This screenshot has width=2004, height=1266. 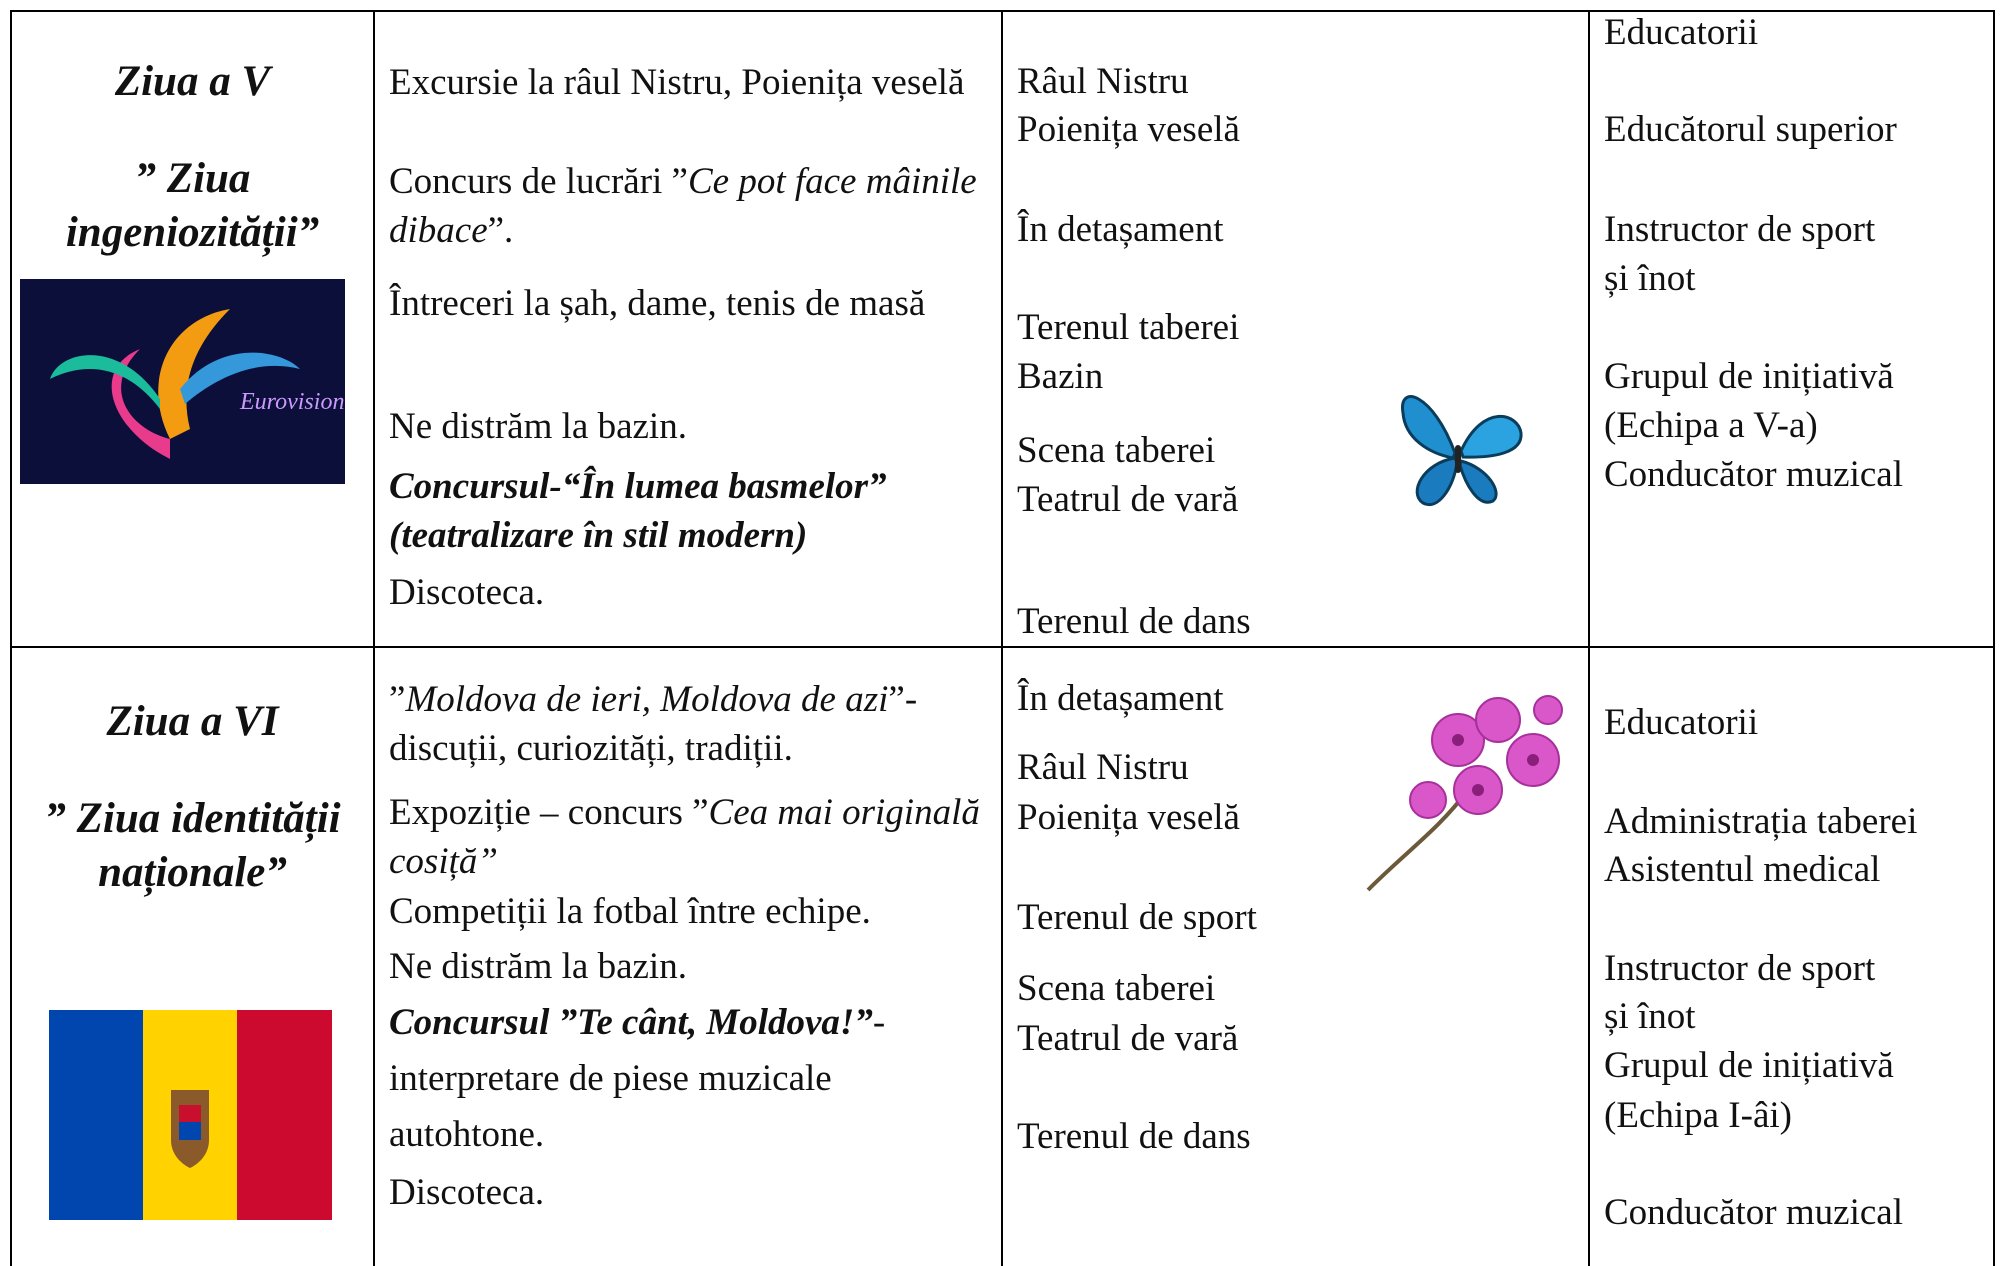 What do you see at coordinates (631, 1022) in the screenshot?
I see `text: Concursul ”Te cânt, Moldova!”` at bounding box center [631, 1022].